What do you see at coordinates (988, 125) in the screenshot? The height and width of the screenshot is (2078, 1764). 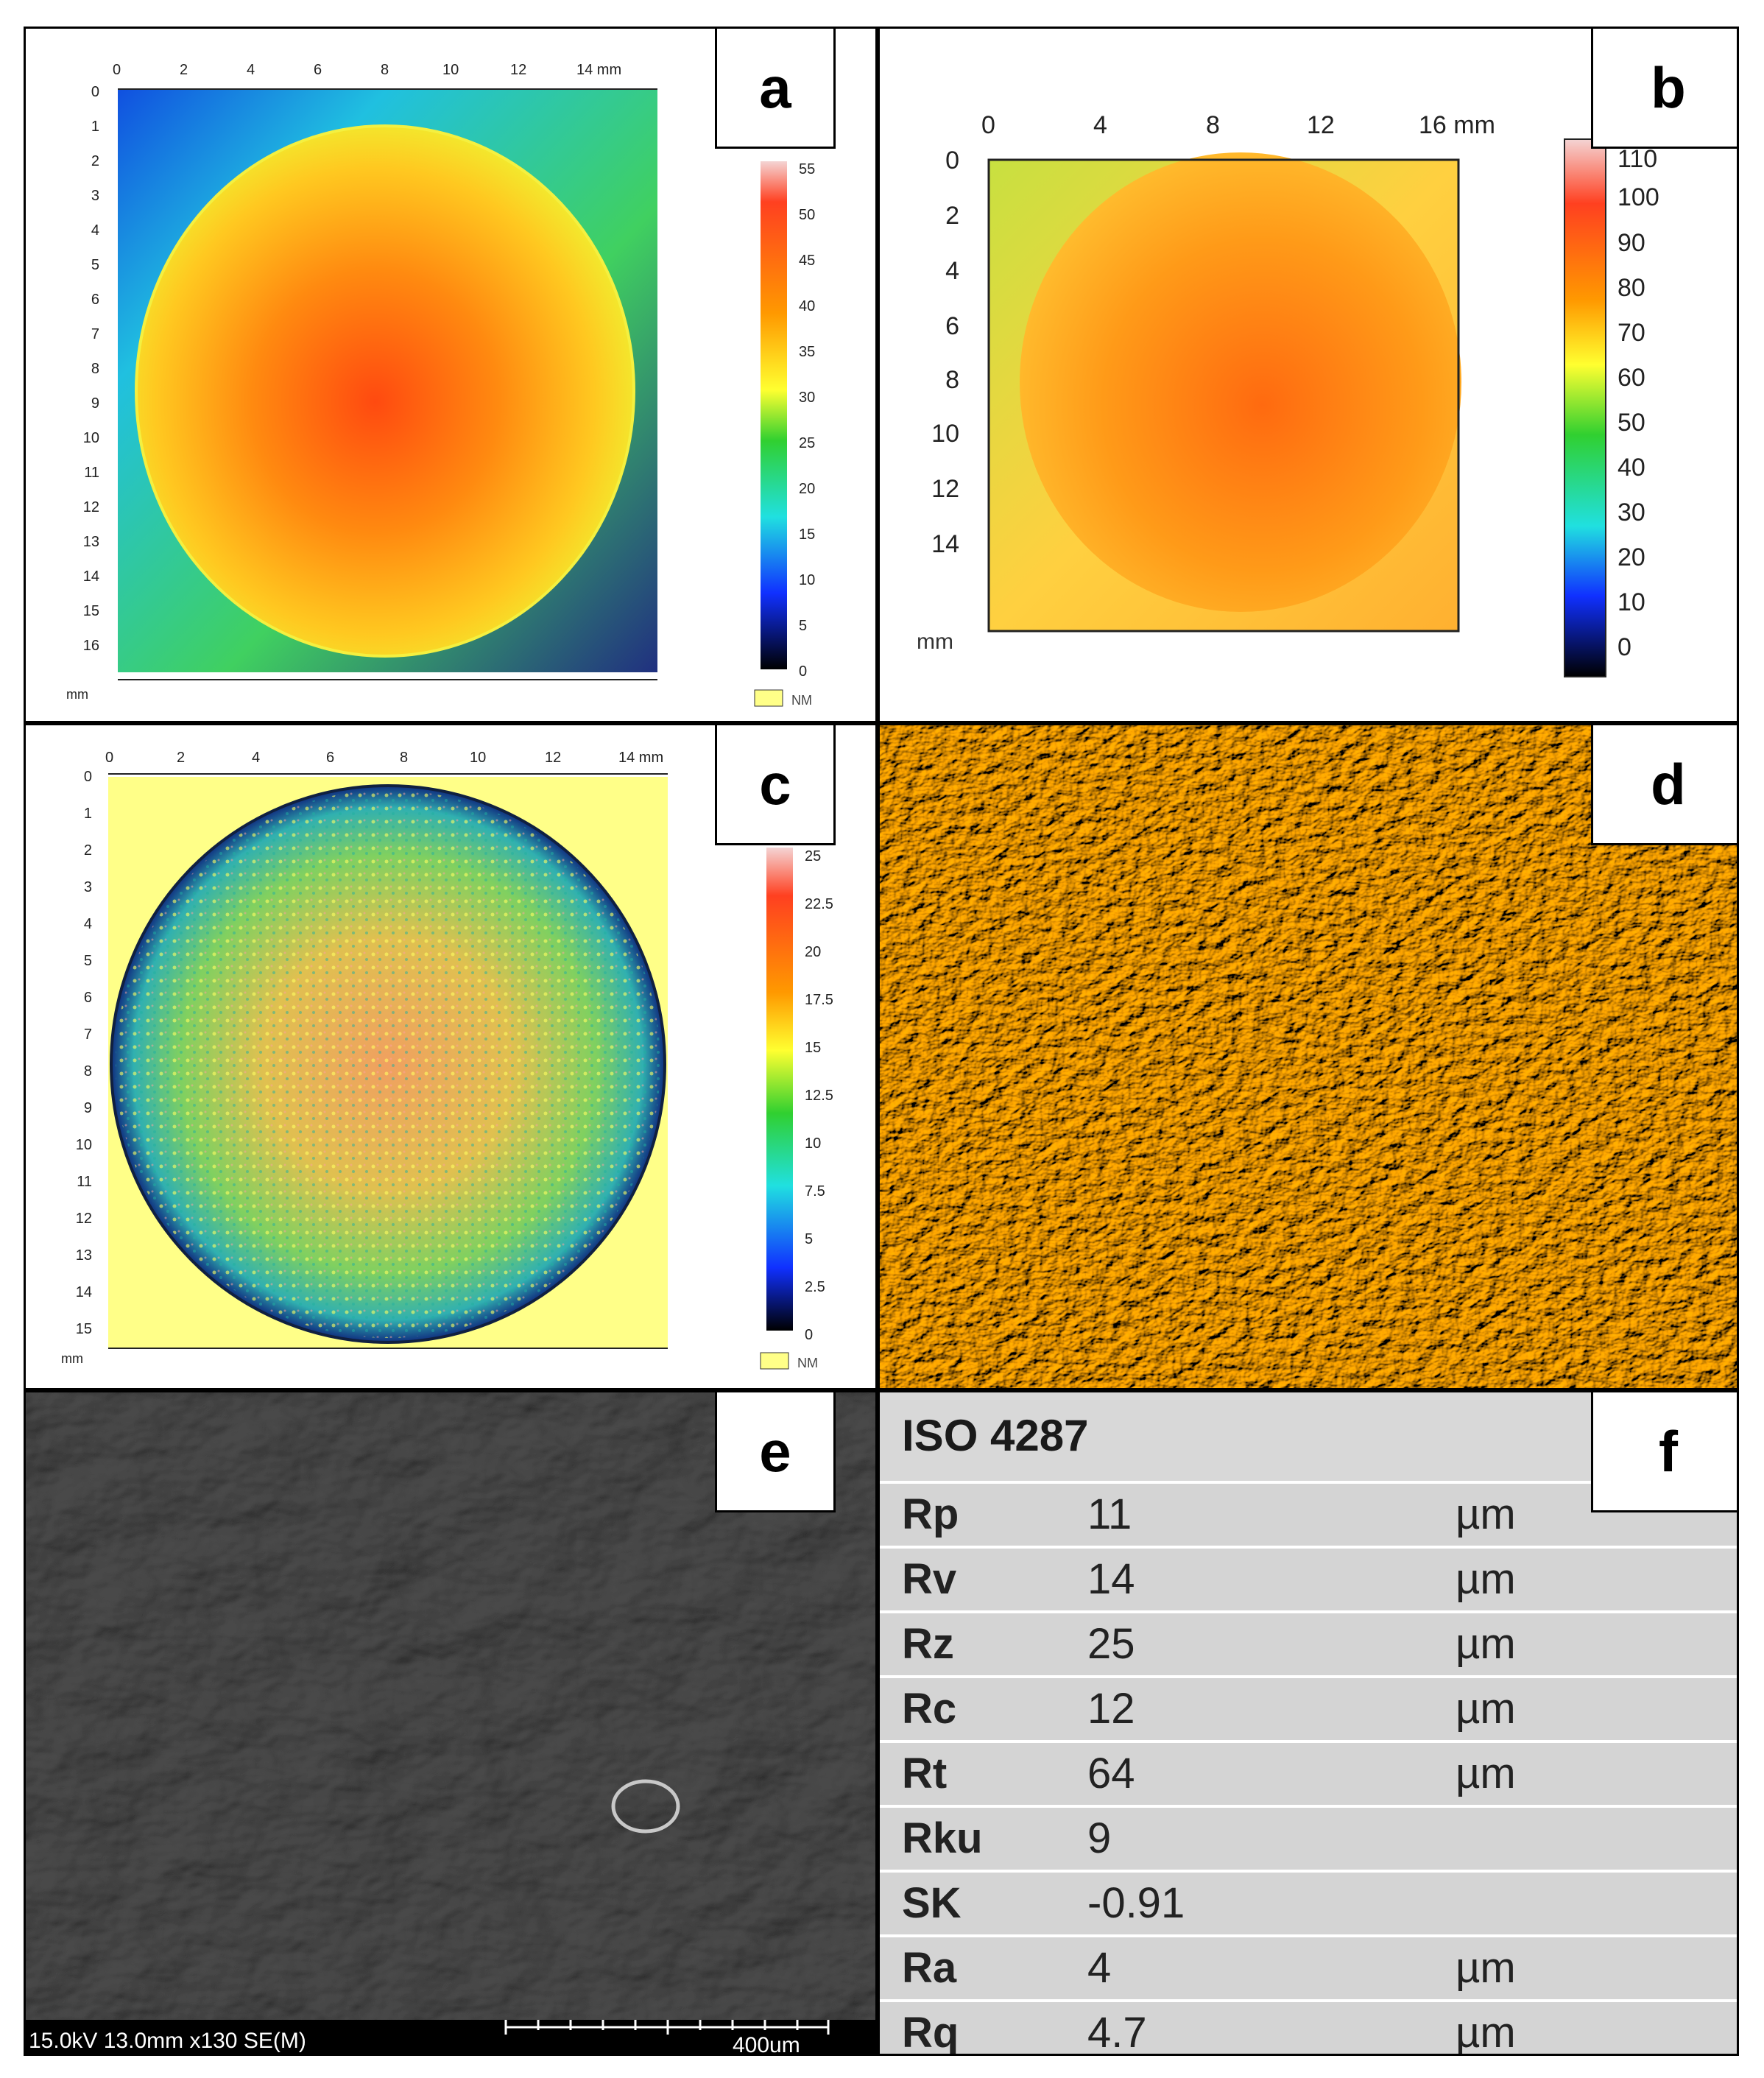 I see `x-tick: 0` at bounding box center [988, 125].